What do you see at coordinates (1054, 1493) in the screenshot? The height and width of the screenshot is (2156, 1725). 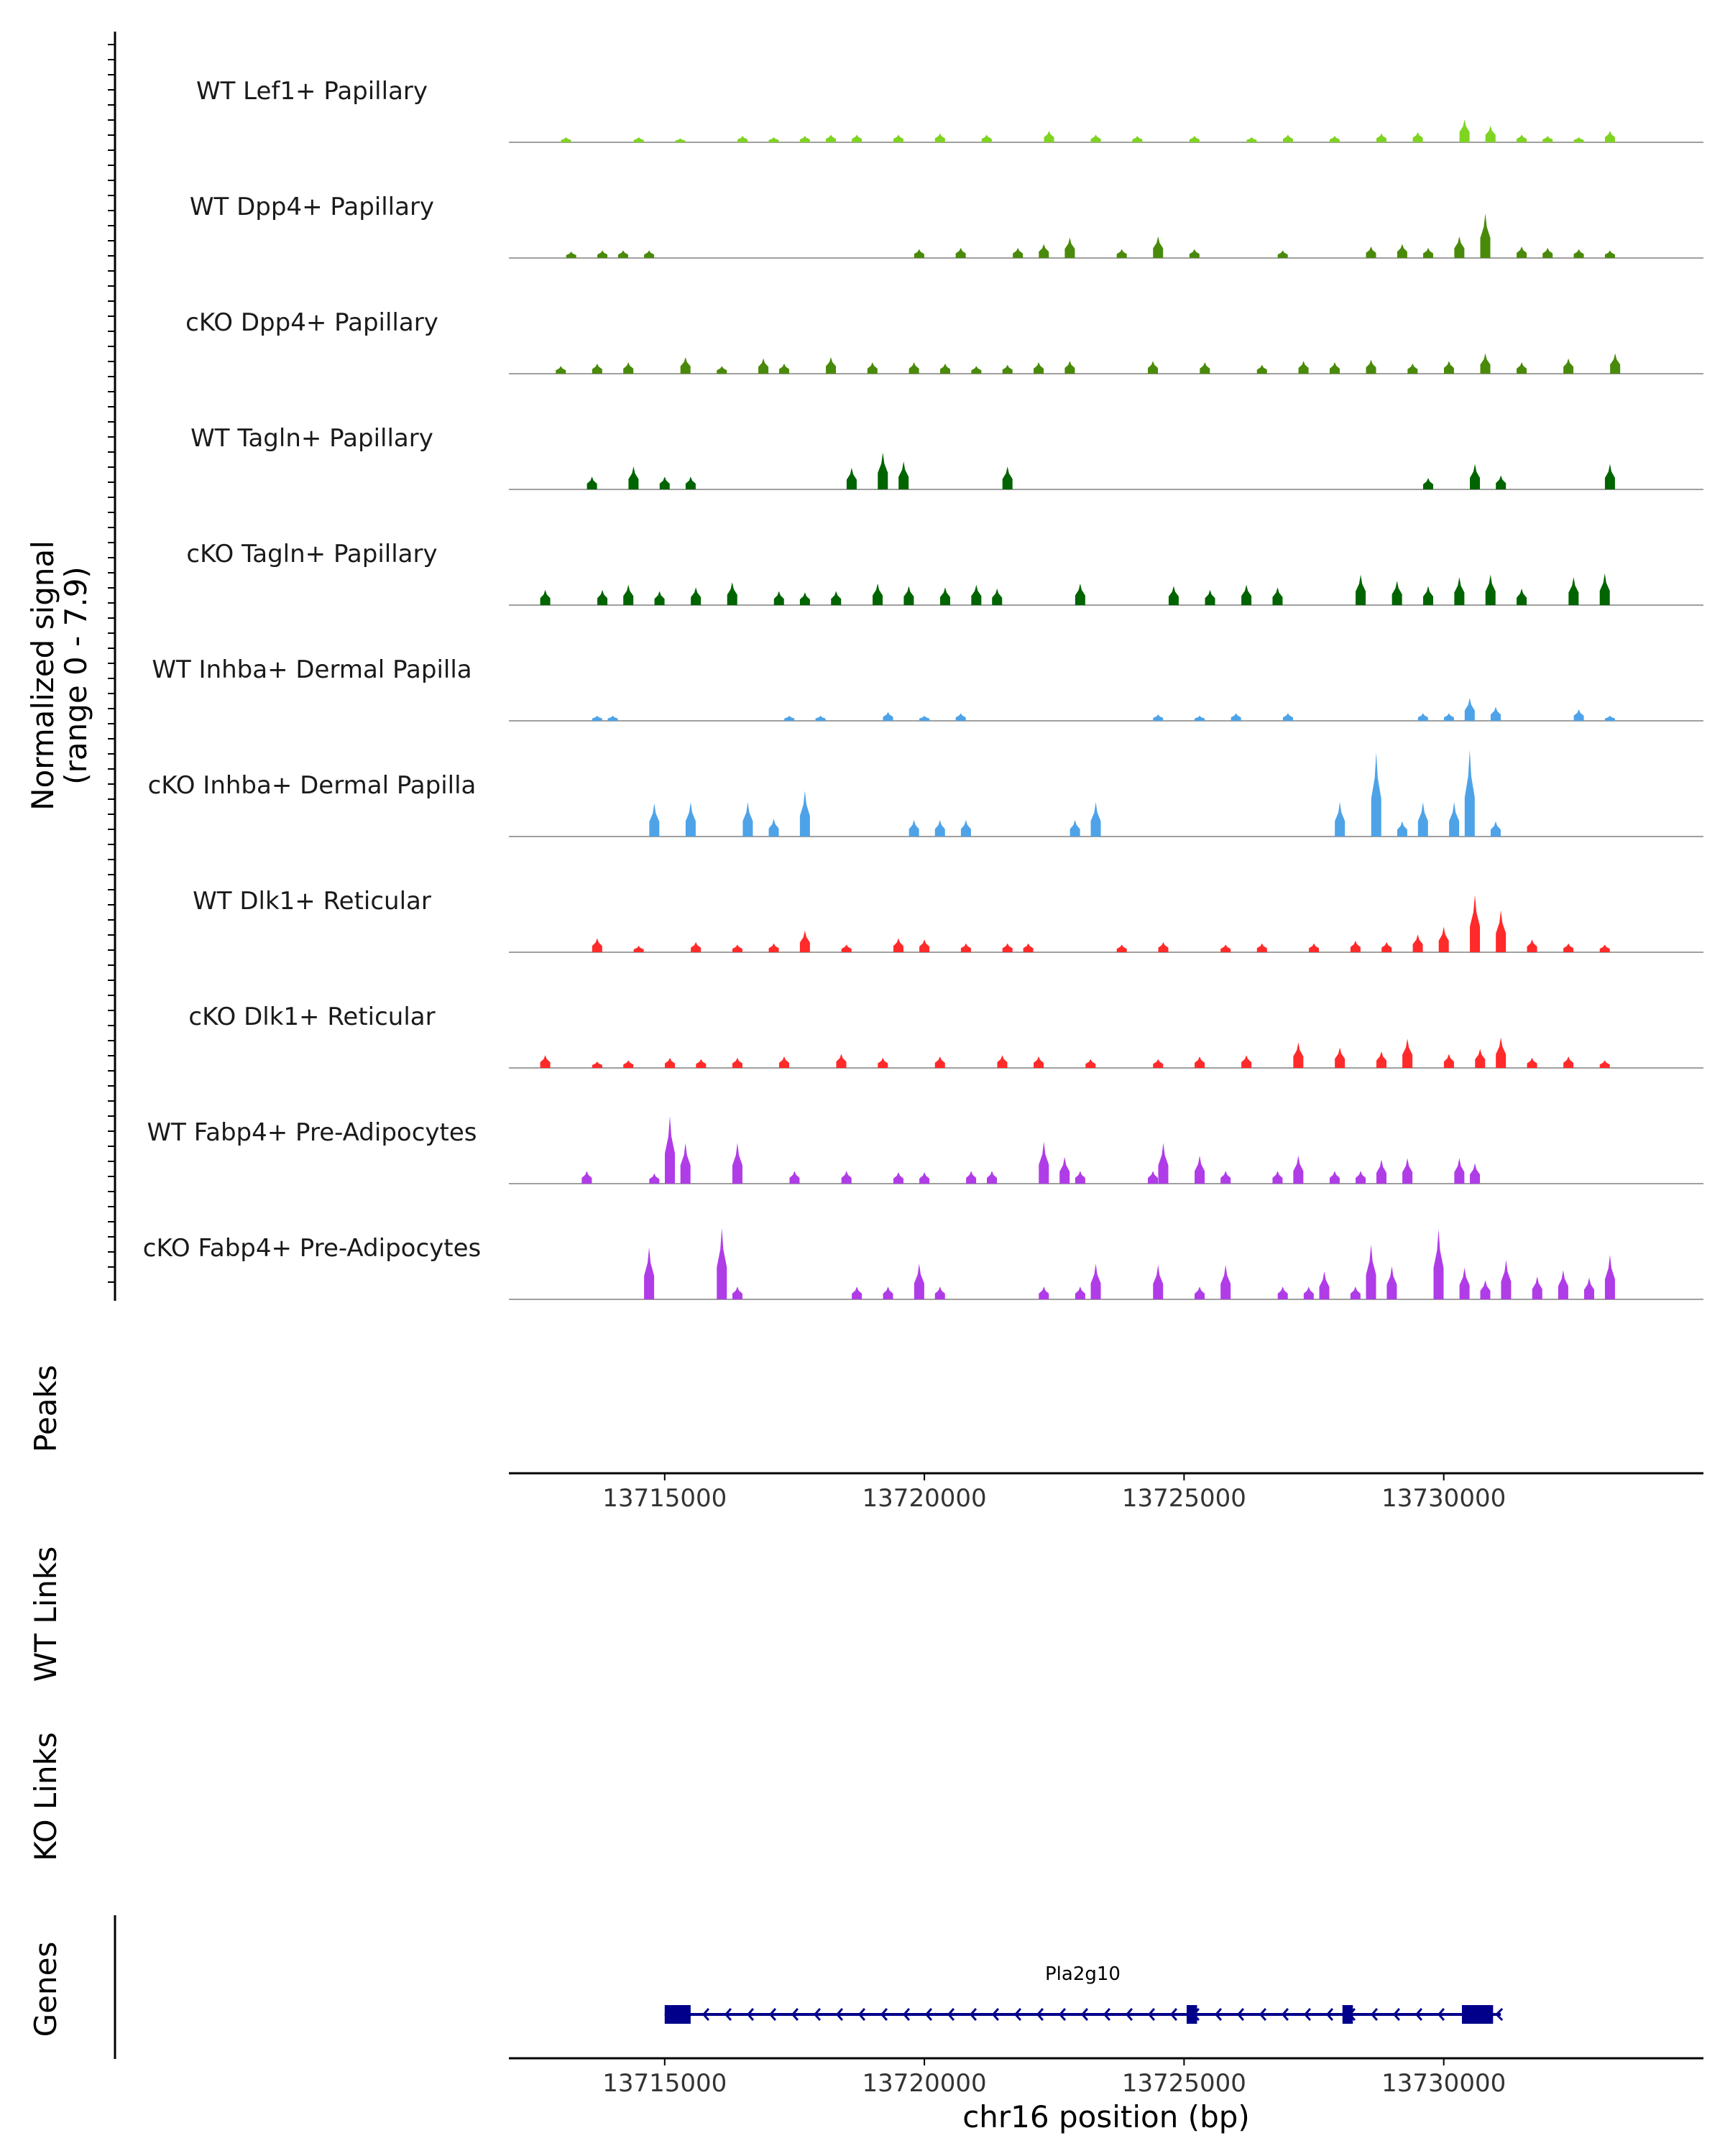 I see `peaks-x-axis-ticks: 13715000 13720000 13725000 13730000` at bounding box center [1054, 1493].